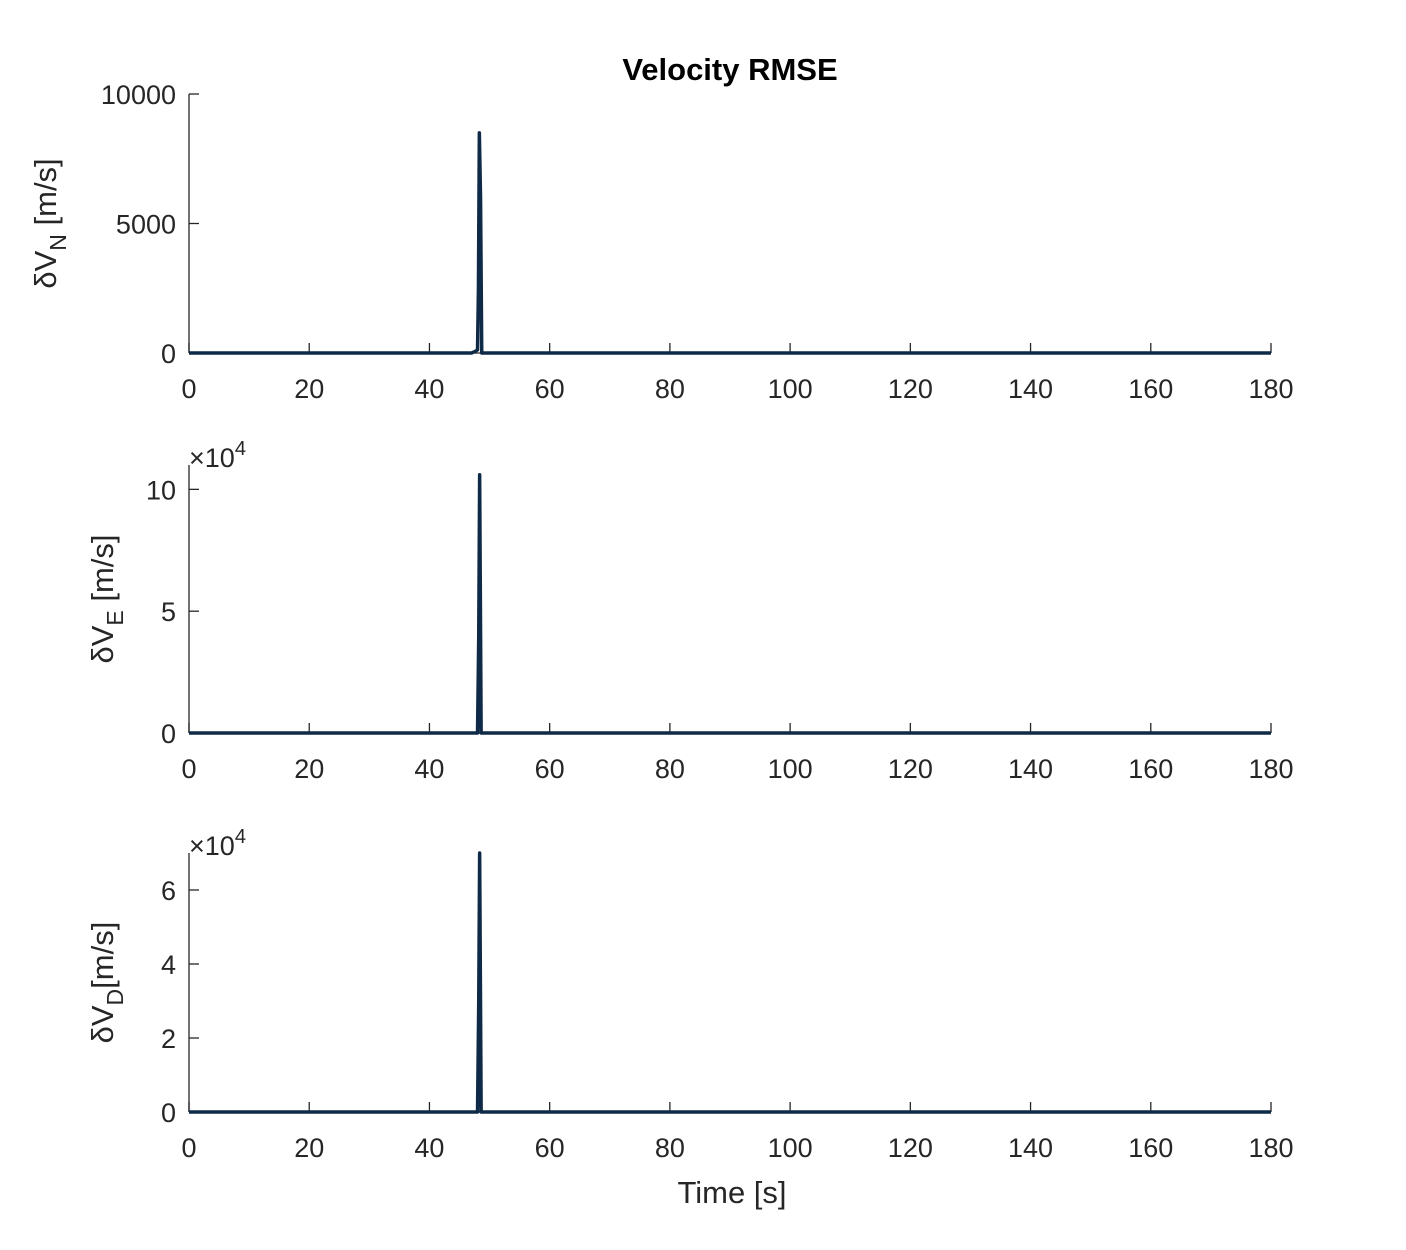  Describe the element at coordinates (146, 225) in the screenshot. I see `y-tick-label: 5000` at that location.